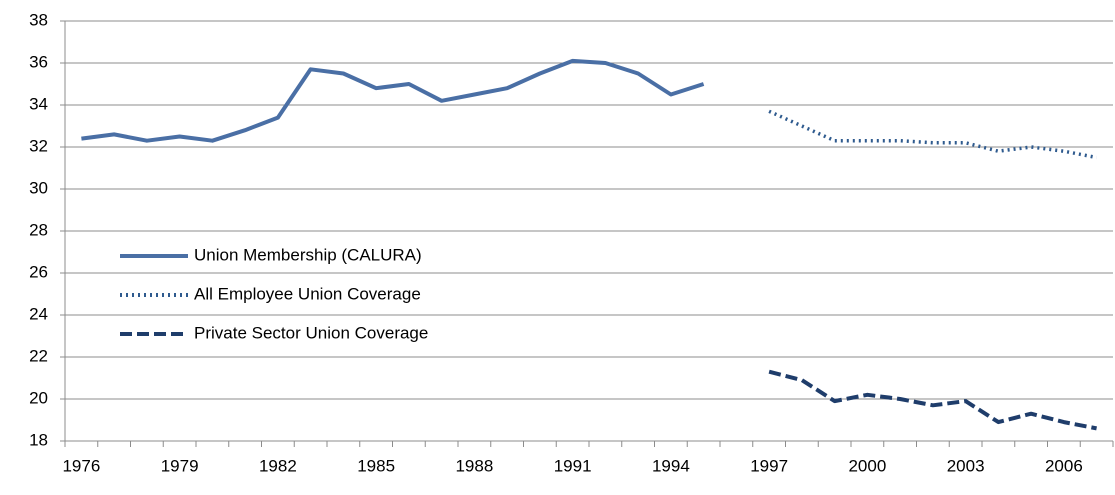 The height and width of the screenshot is (495, 1115). Describe the element at coordinates (769, 465) in the screenshot. I see `x-tick-label: 1997` at that location.